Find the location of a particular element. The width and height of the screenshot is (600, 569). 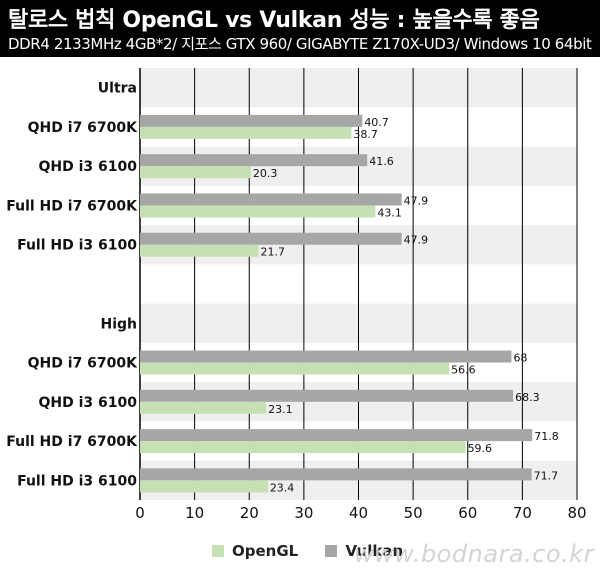

chart-title: 탈로스 법칙 OpenGL vs Vulkan 성능 : 높을수록 좋음 is located at coordinates (274, 20).